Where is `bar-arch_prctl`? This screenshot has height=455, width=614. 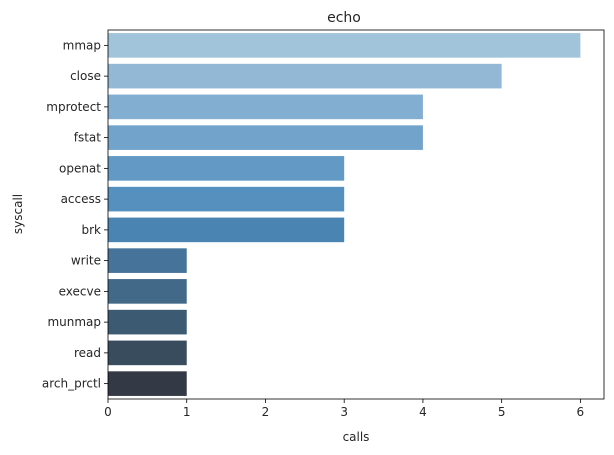 bar-arch_prctl is located at coordinates (147, 383).